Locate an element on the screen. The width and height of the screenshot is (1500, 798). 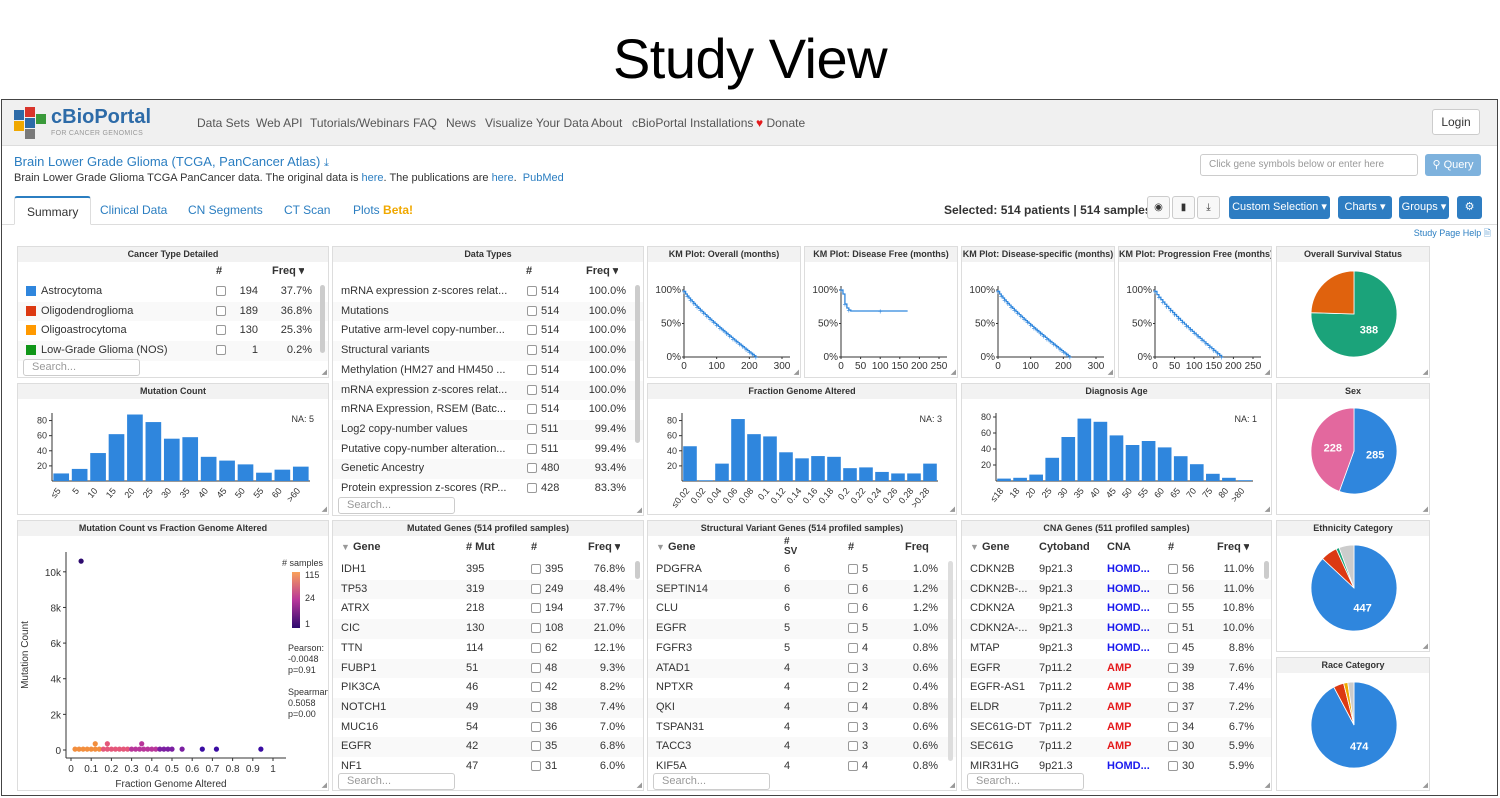
gene-name: NOTCH1 is located at coordinates (364, 706).